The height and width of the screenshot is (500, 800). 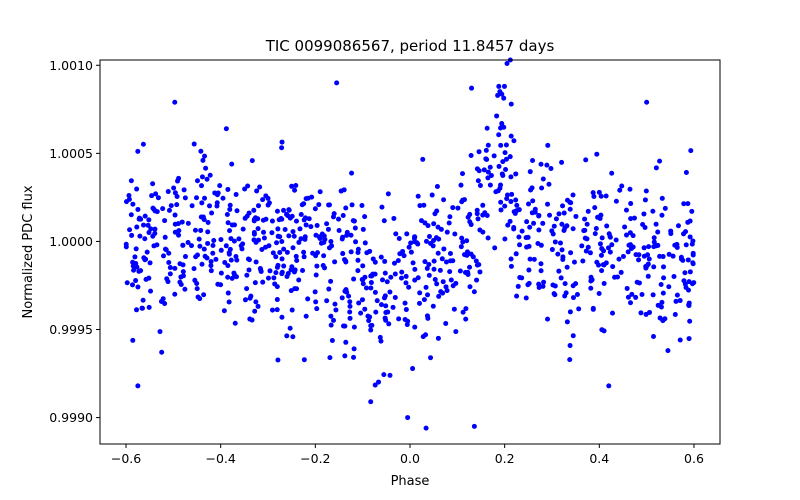 I want to click on chart-title: TIC 0099086567, period 11.8457 days, so click(x=410, y=46).